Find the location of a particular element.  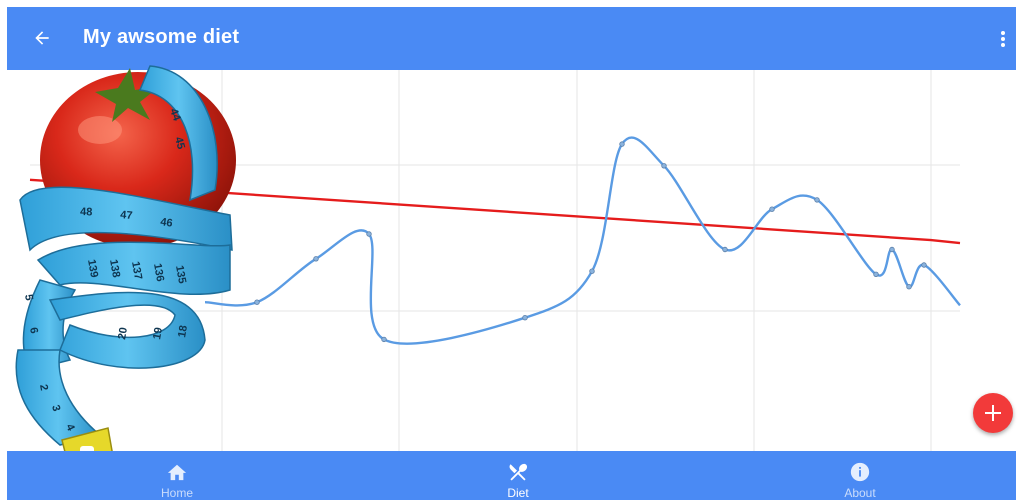

tape-number: 20 is located at coordinates (123, 333).